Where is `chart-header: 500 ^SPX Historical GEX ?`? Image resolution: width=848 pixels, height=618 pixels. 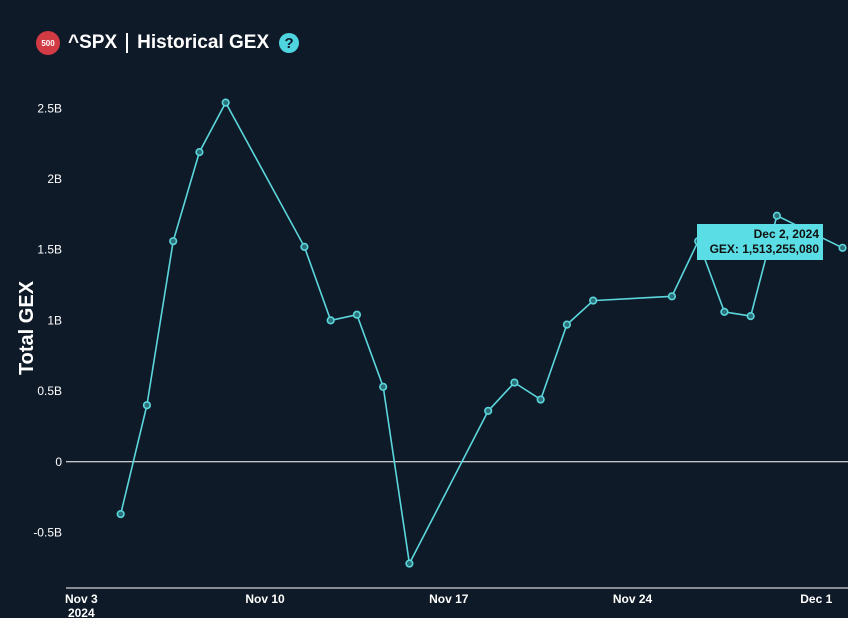
chart-header: 500 ^SPX Historical GEX ? is located at coordinates (168, 43).